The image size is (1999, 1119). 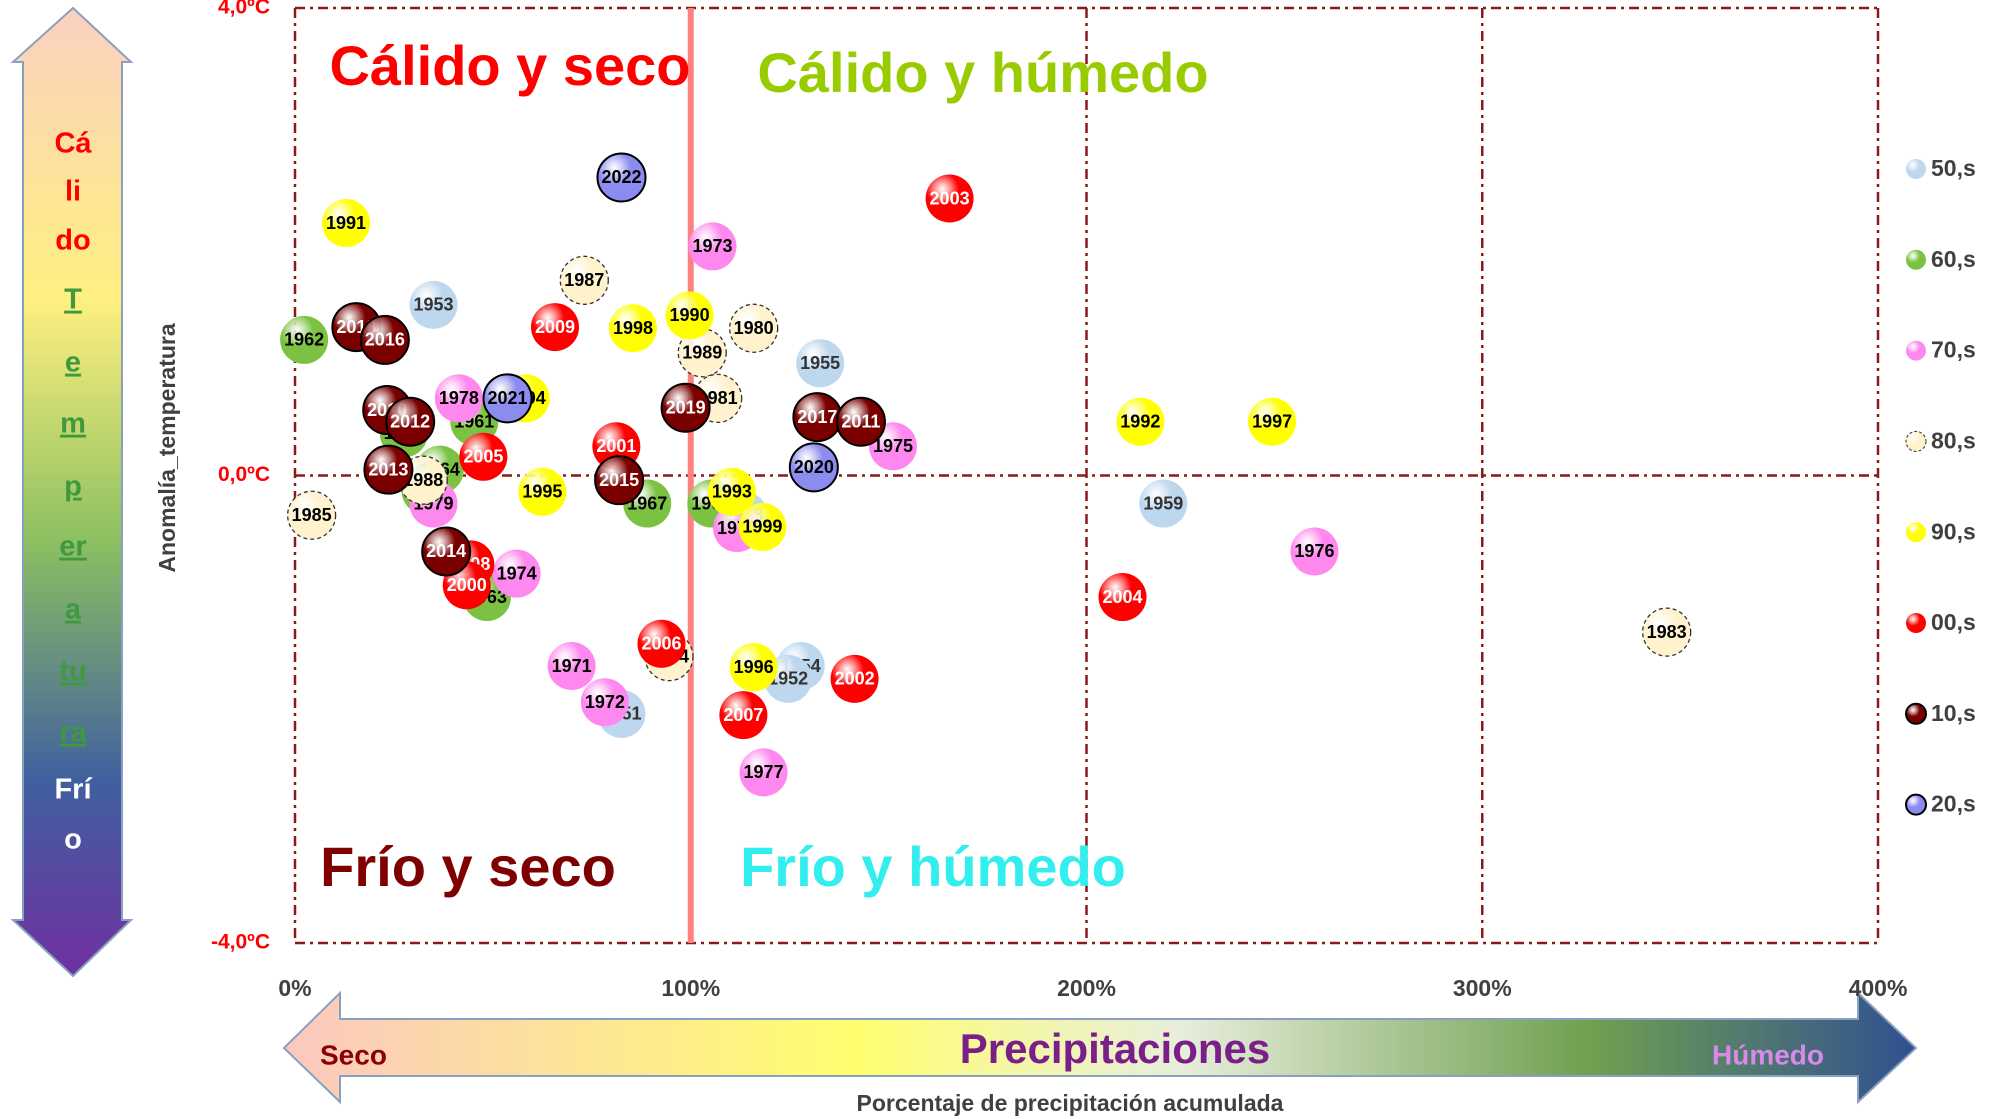 What do you see at coordinates (1953, 713) in the screenshot?
I see `legend-label: 10,s` at bounding box center [1953, 713].